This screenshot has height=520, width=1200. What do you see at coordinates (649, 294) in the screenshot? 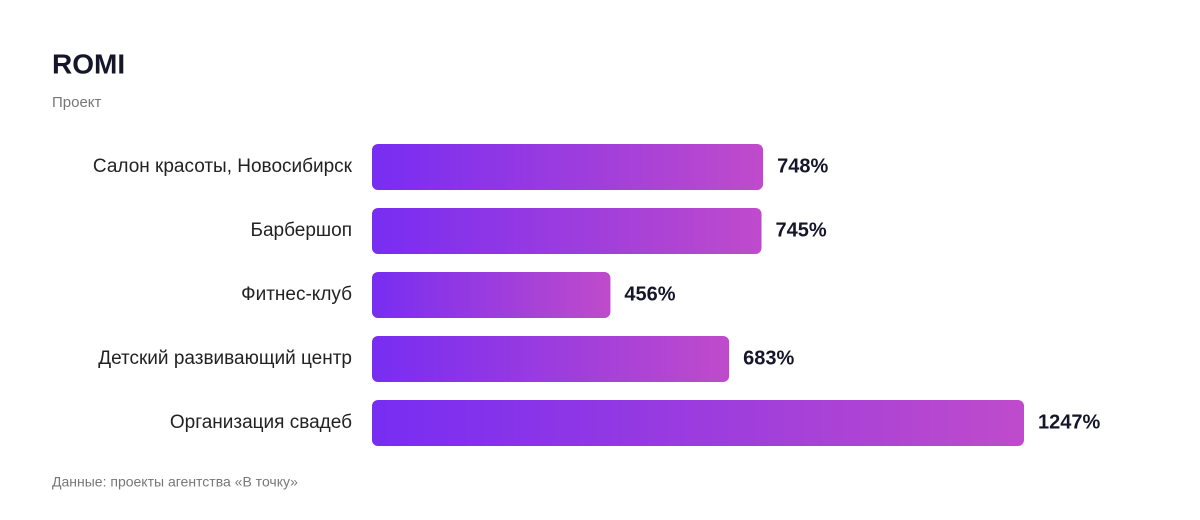
I see `value-label: 456%` at bounding box center [649, 294].